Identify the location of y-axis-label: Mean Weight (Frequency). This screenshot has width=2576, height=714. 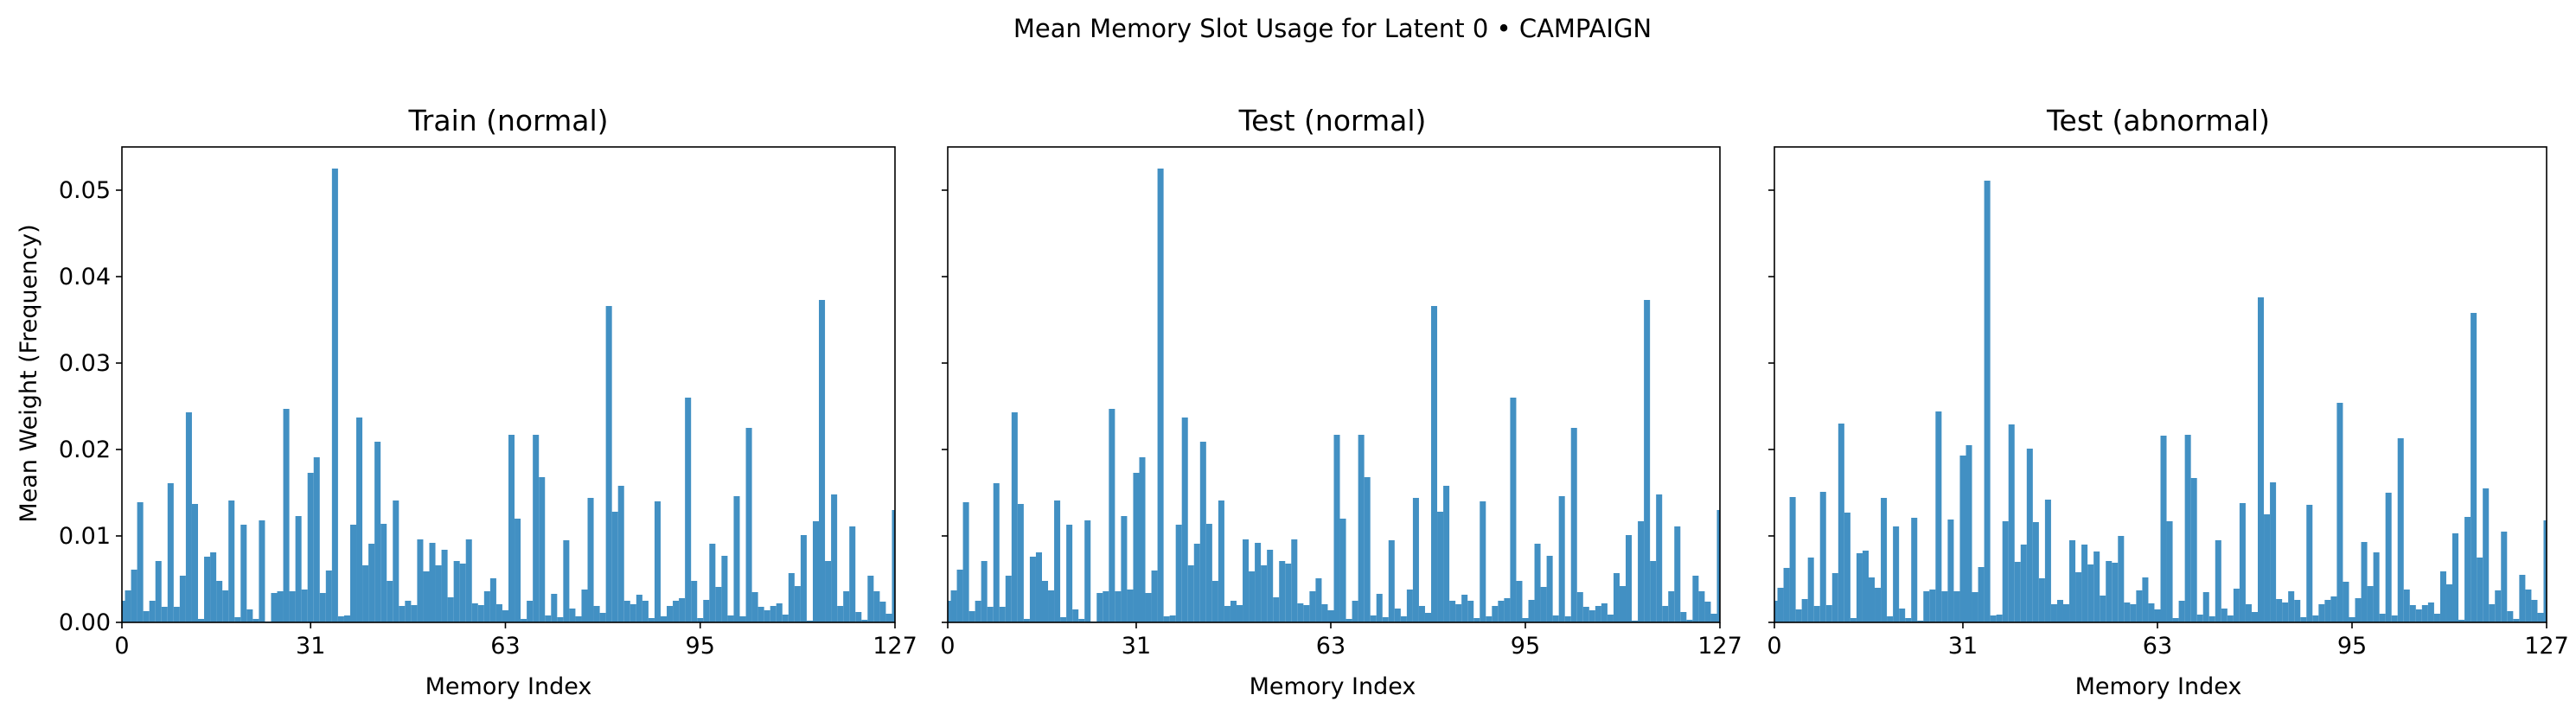
(29, 373).